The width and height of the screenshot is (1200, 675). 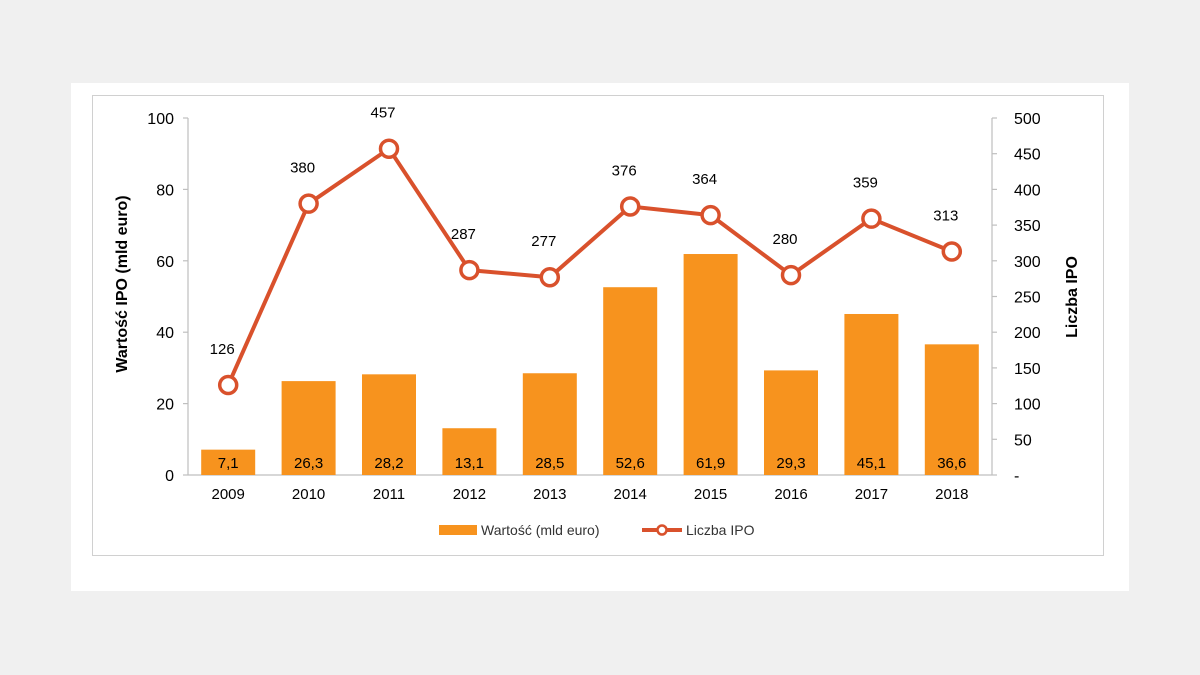 What do you see at coordinates (302, 168) in the screenshot?
I see `line-value-label: 380` at bounding box center [302, 168].